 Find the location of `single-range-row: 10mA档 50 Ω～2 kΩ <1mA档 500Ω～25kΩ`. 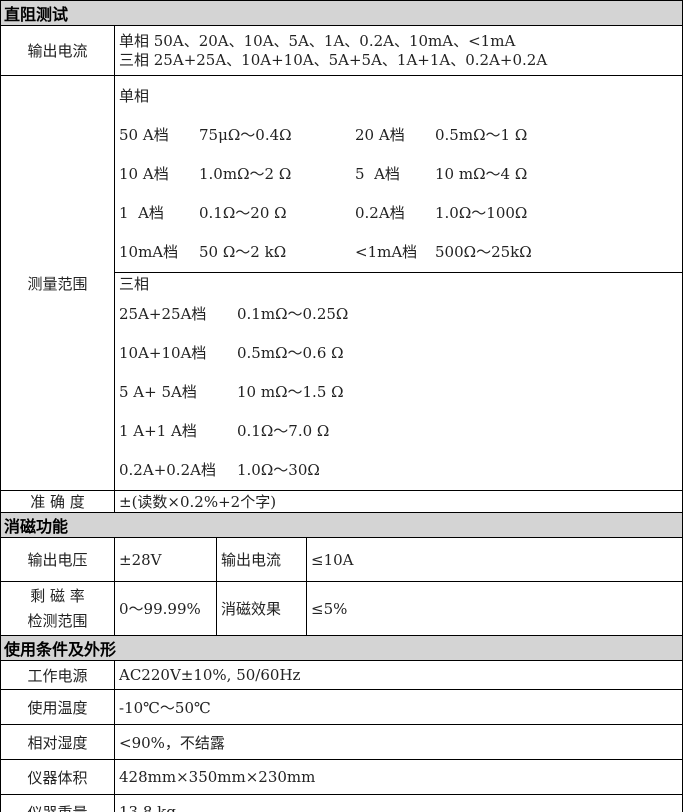

single-range-row: 10mA档 50 Ω～2 kΩ <1mA档 500Ω～25kΩ is located at coordinates (398, 252).